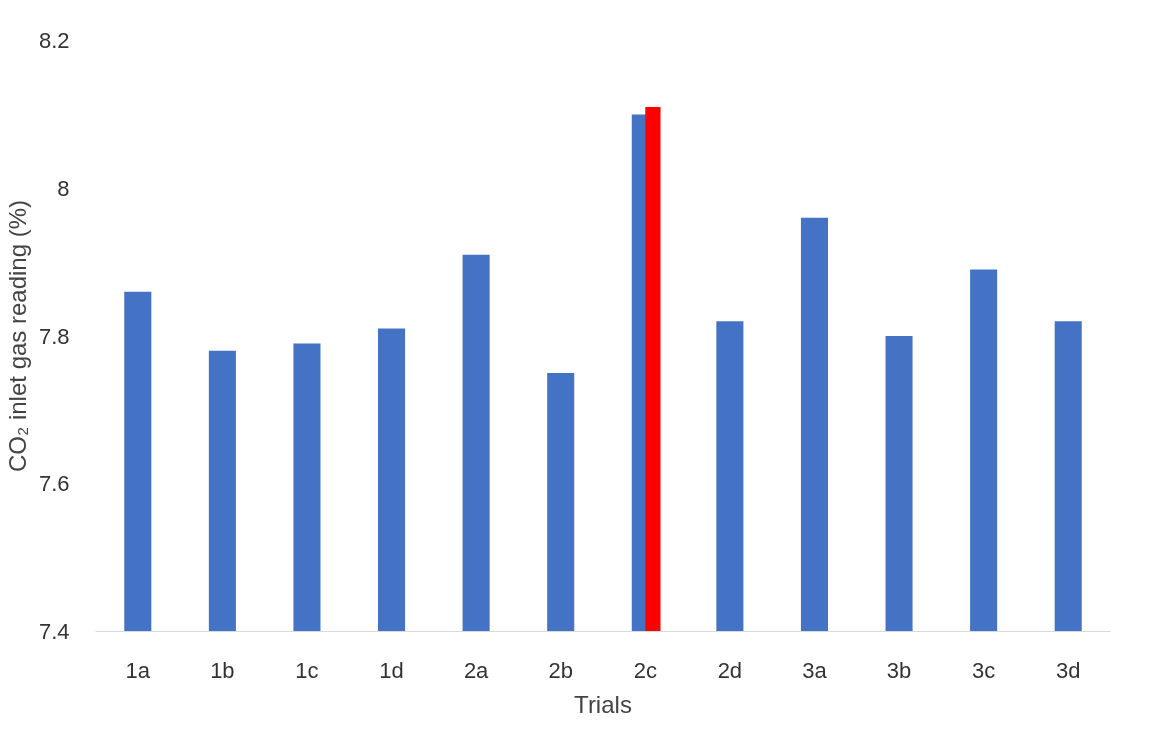 The image size is (1152, 732). What do you see at coordinates (391, 670) in the screenshot?
I see `x-tick-label: 1d` at bounding box center [391, 670].